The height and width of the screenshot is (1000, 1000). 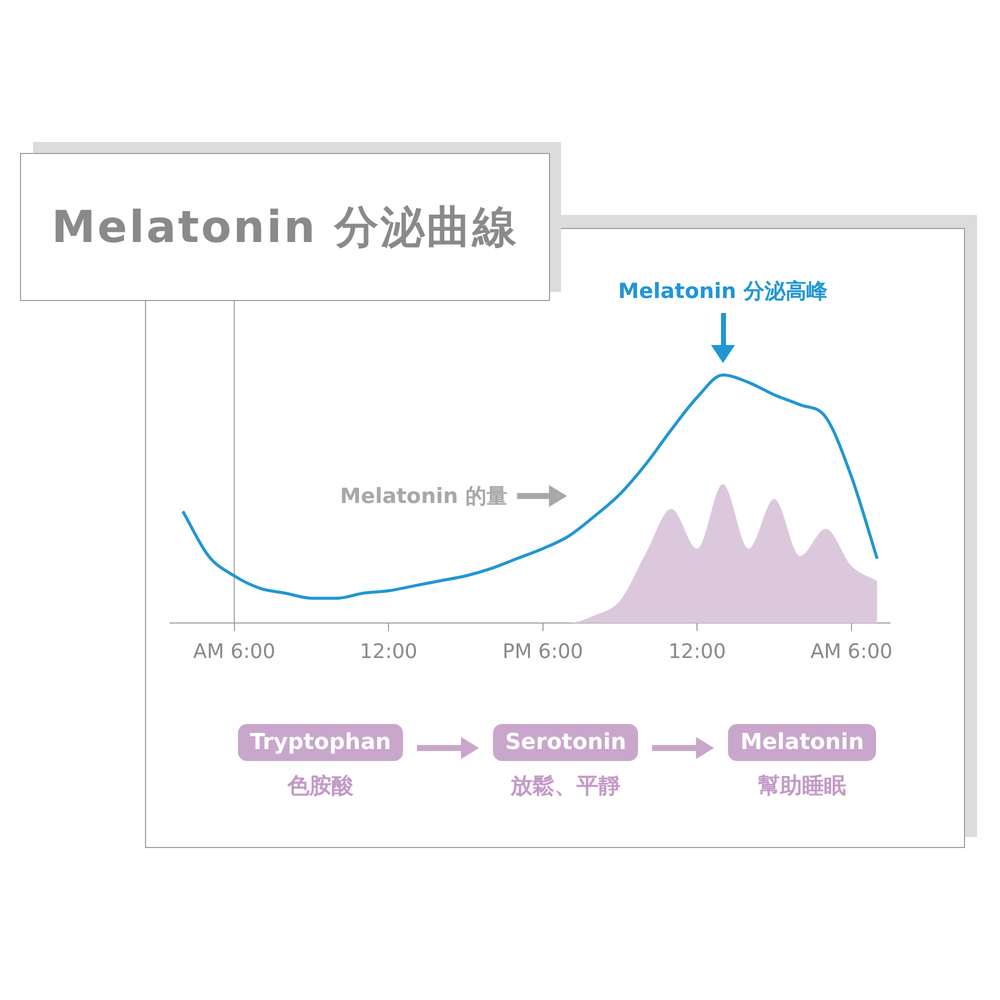 What do you see at coordinates (802, 787) in the screenshot?
I see `text: 幫助睡眠` at bounding box center [802, 787].